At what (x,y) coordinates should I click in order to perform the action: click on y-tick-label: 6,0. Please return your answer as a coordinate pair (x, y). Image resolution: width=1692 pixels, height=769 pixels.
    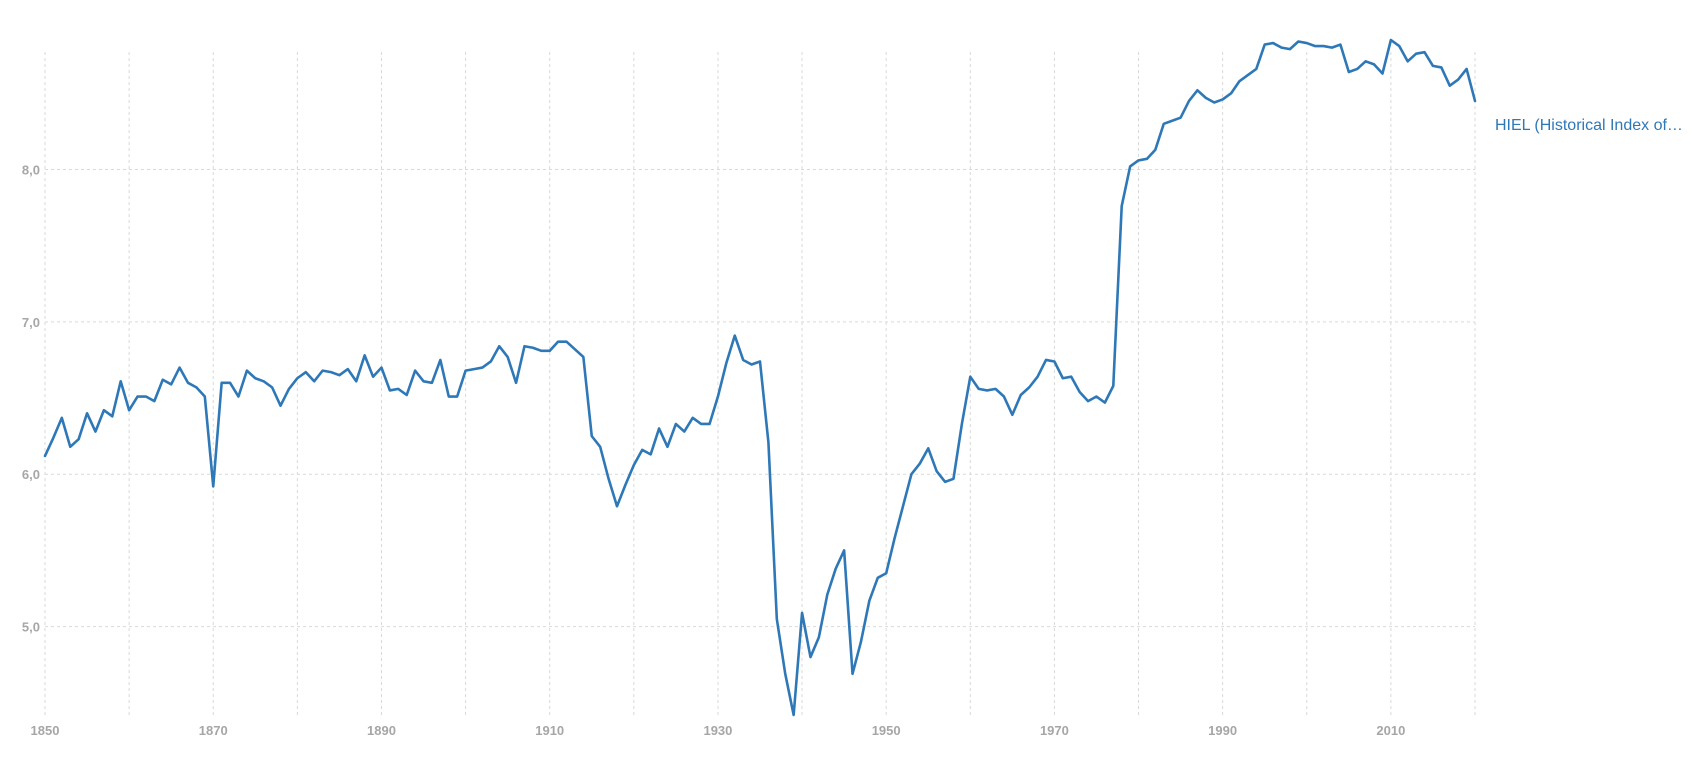
    Looking at the image, I should click on (31, 474).